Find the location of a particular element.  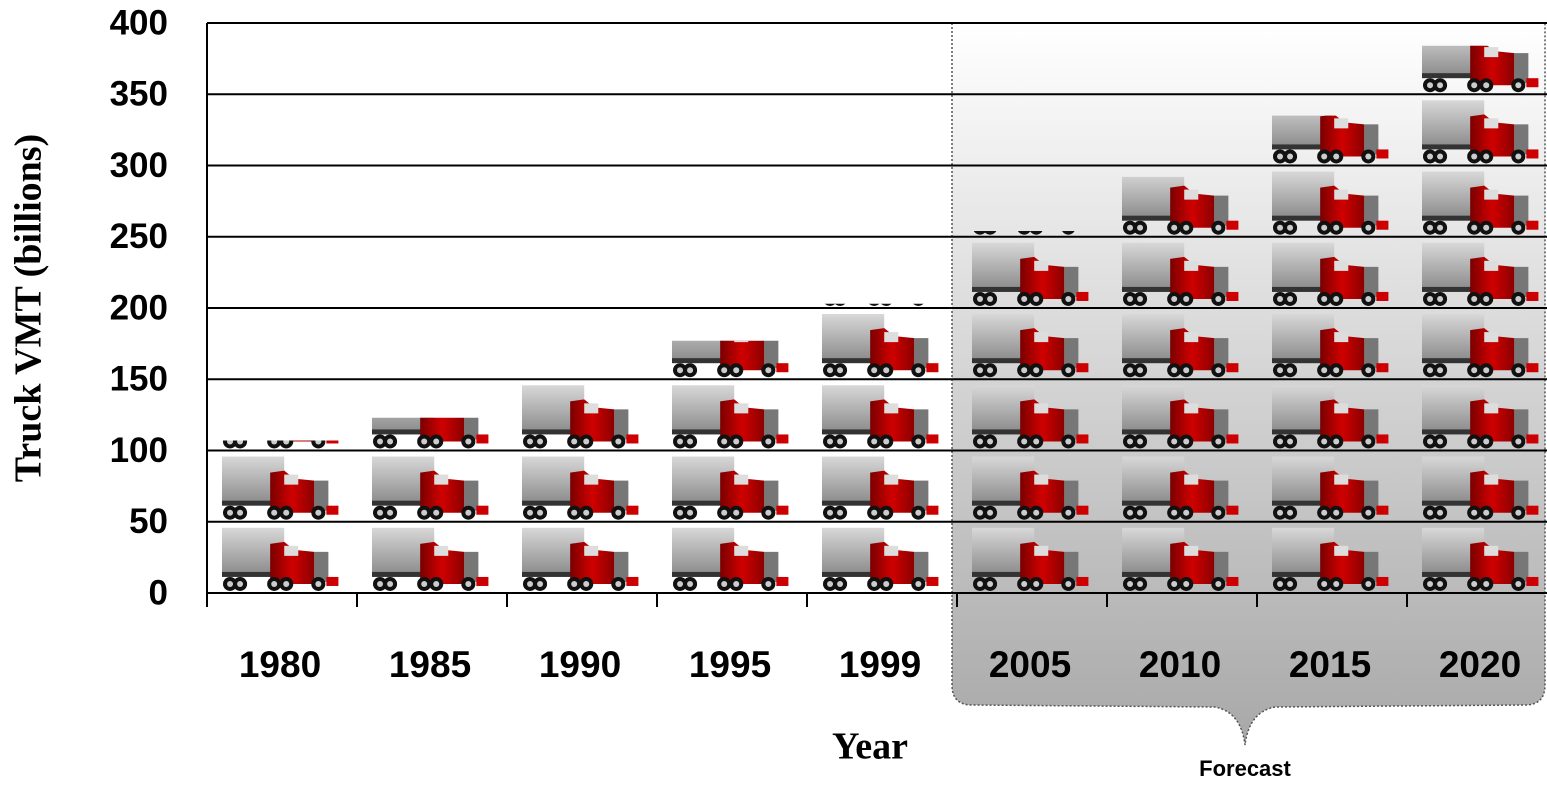

forecast-label: Forecast is located at coordinates (1245, 768).